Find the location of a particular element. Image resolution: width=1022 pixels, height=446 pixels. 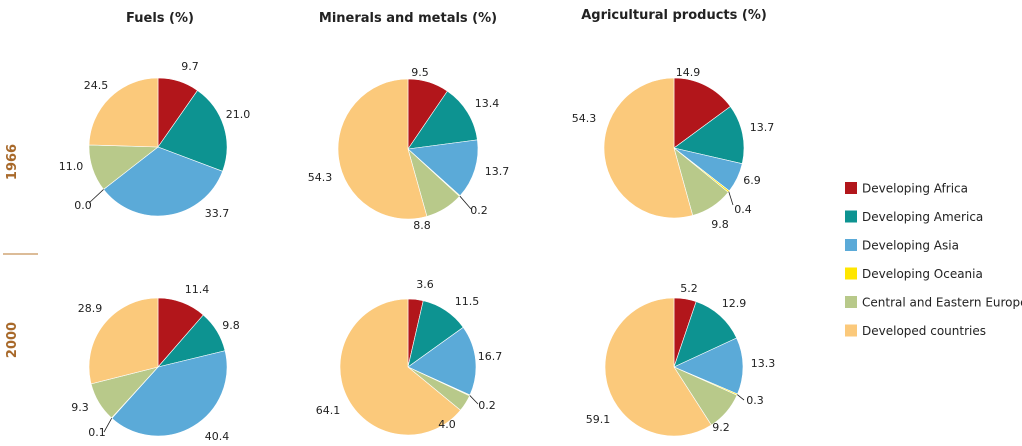

pie-fuels-1966: 9.7 21.0 33.7 0.0 11.0 24.5 is located at coordinates (155, 140).